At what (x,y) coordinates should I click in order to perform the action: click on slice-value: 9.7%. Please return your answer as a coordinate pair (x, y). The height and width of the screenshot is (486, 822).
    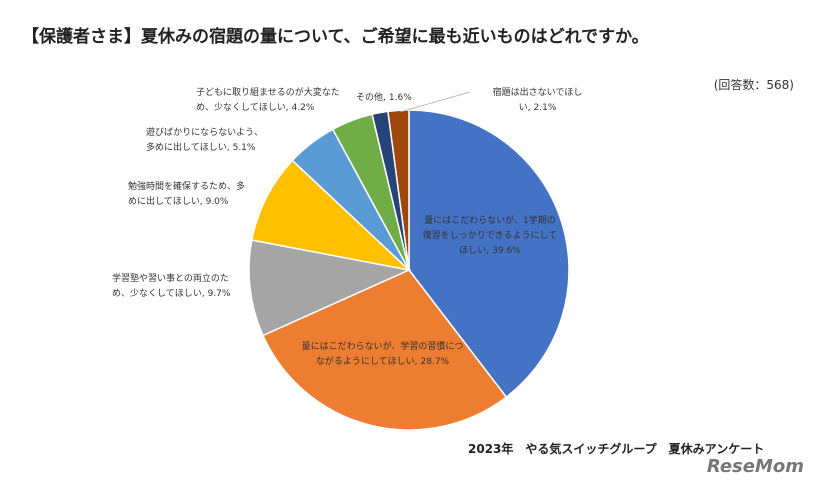
    Looking at the image, I should click on (219, 294).